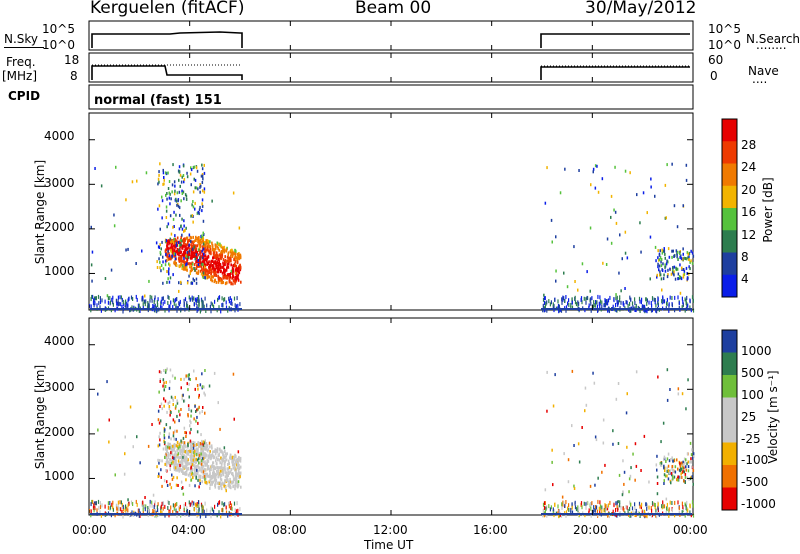  Describe the element at coordinates (167, 9) in the screenshot. I see `station-title: Kerguelen (fitACF)` at that location.